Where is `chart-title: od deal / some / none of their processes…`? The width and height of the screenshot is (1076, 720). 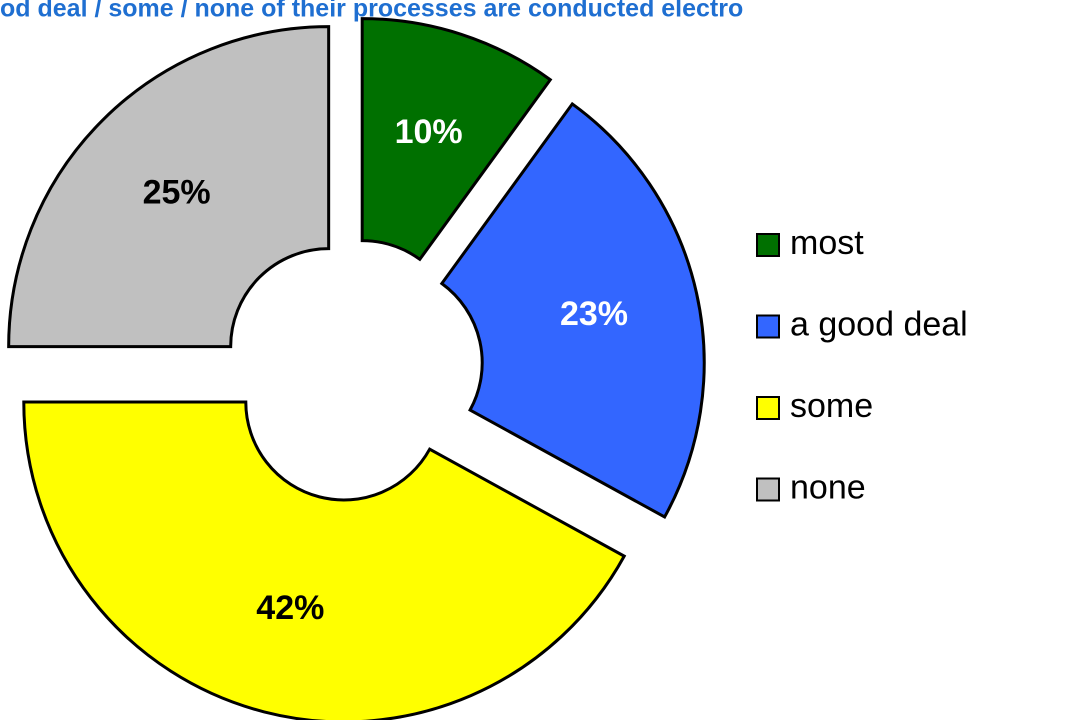
chart-title: od deal / some / none of their processes… is located at coordinates (371, 11).